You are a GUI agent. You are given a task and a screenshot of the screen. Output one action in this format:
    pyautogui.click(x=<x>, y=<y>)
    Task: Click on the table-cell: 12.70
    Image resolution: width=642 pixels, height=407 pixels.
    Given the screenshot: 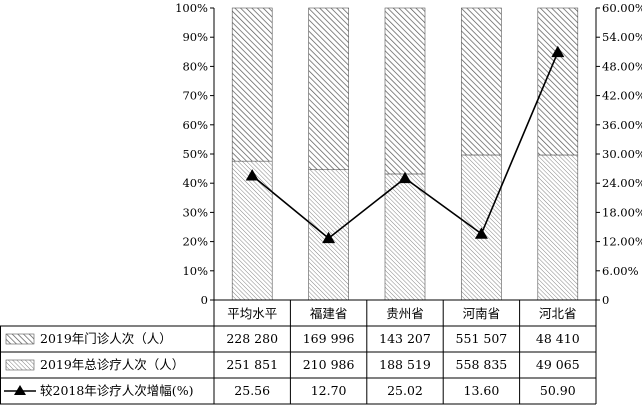 What is the action you would take?
    pyautogui.click(x=329, y=390)
    